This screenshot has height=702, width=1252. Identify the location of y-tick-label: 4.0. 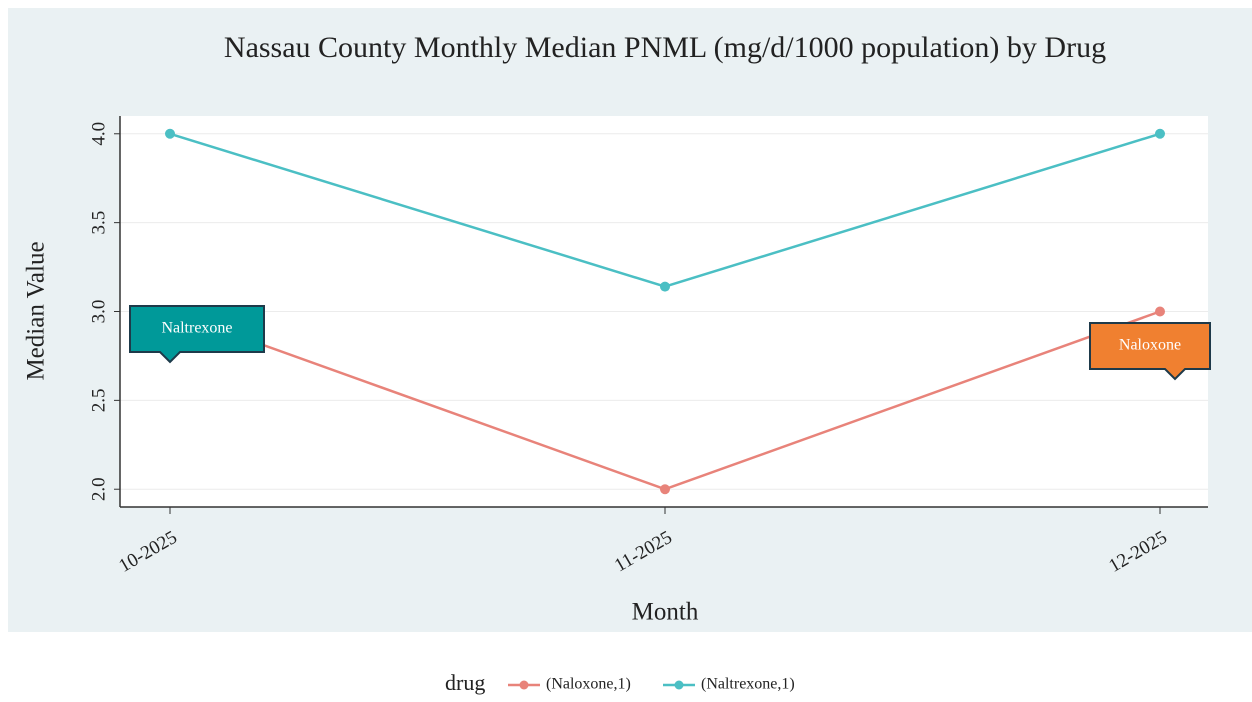
(98, 134).